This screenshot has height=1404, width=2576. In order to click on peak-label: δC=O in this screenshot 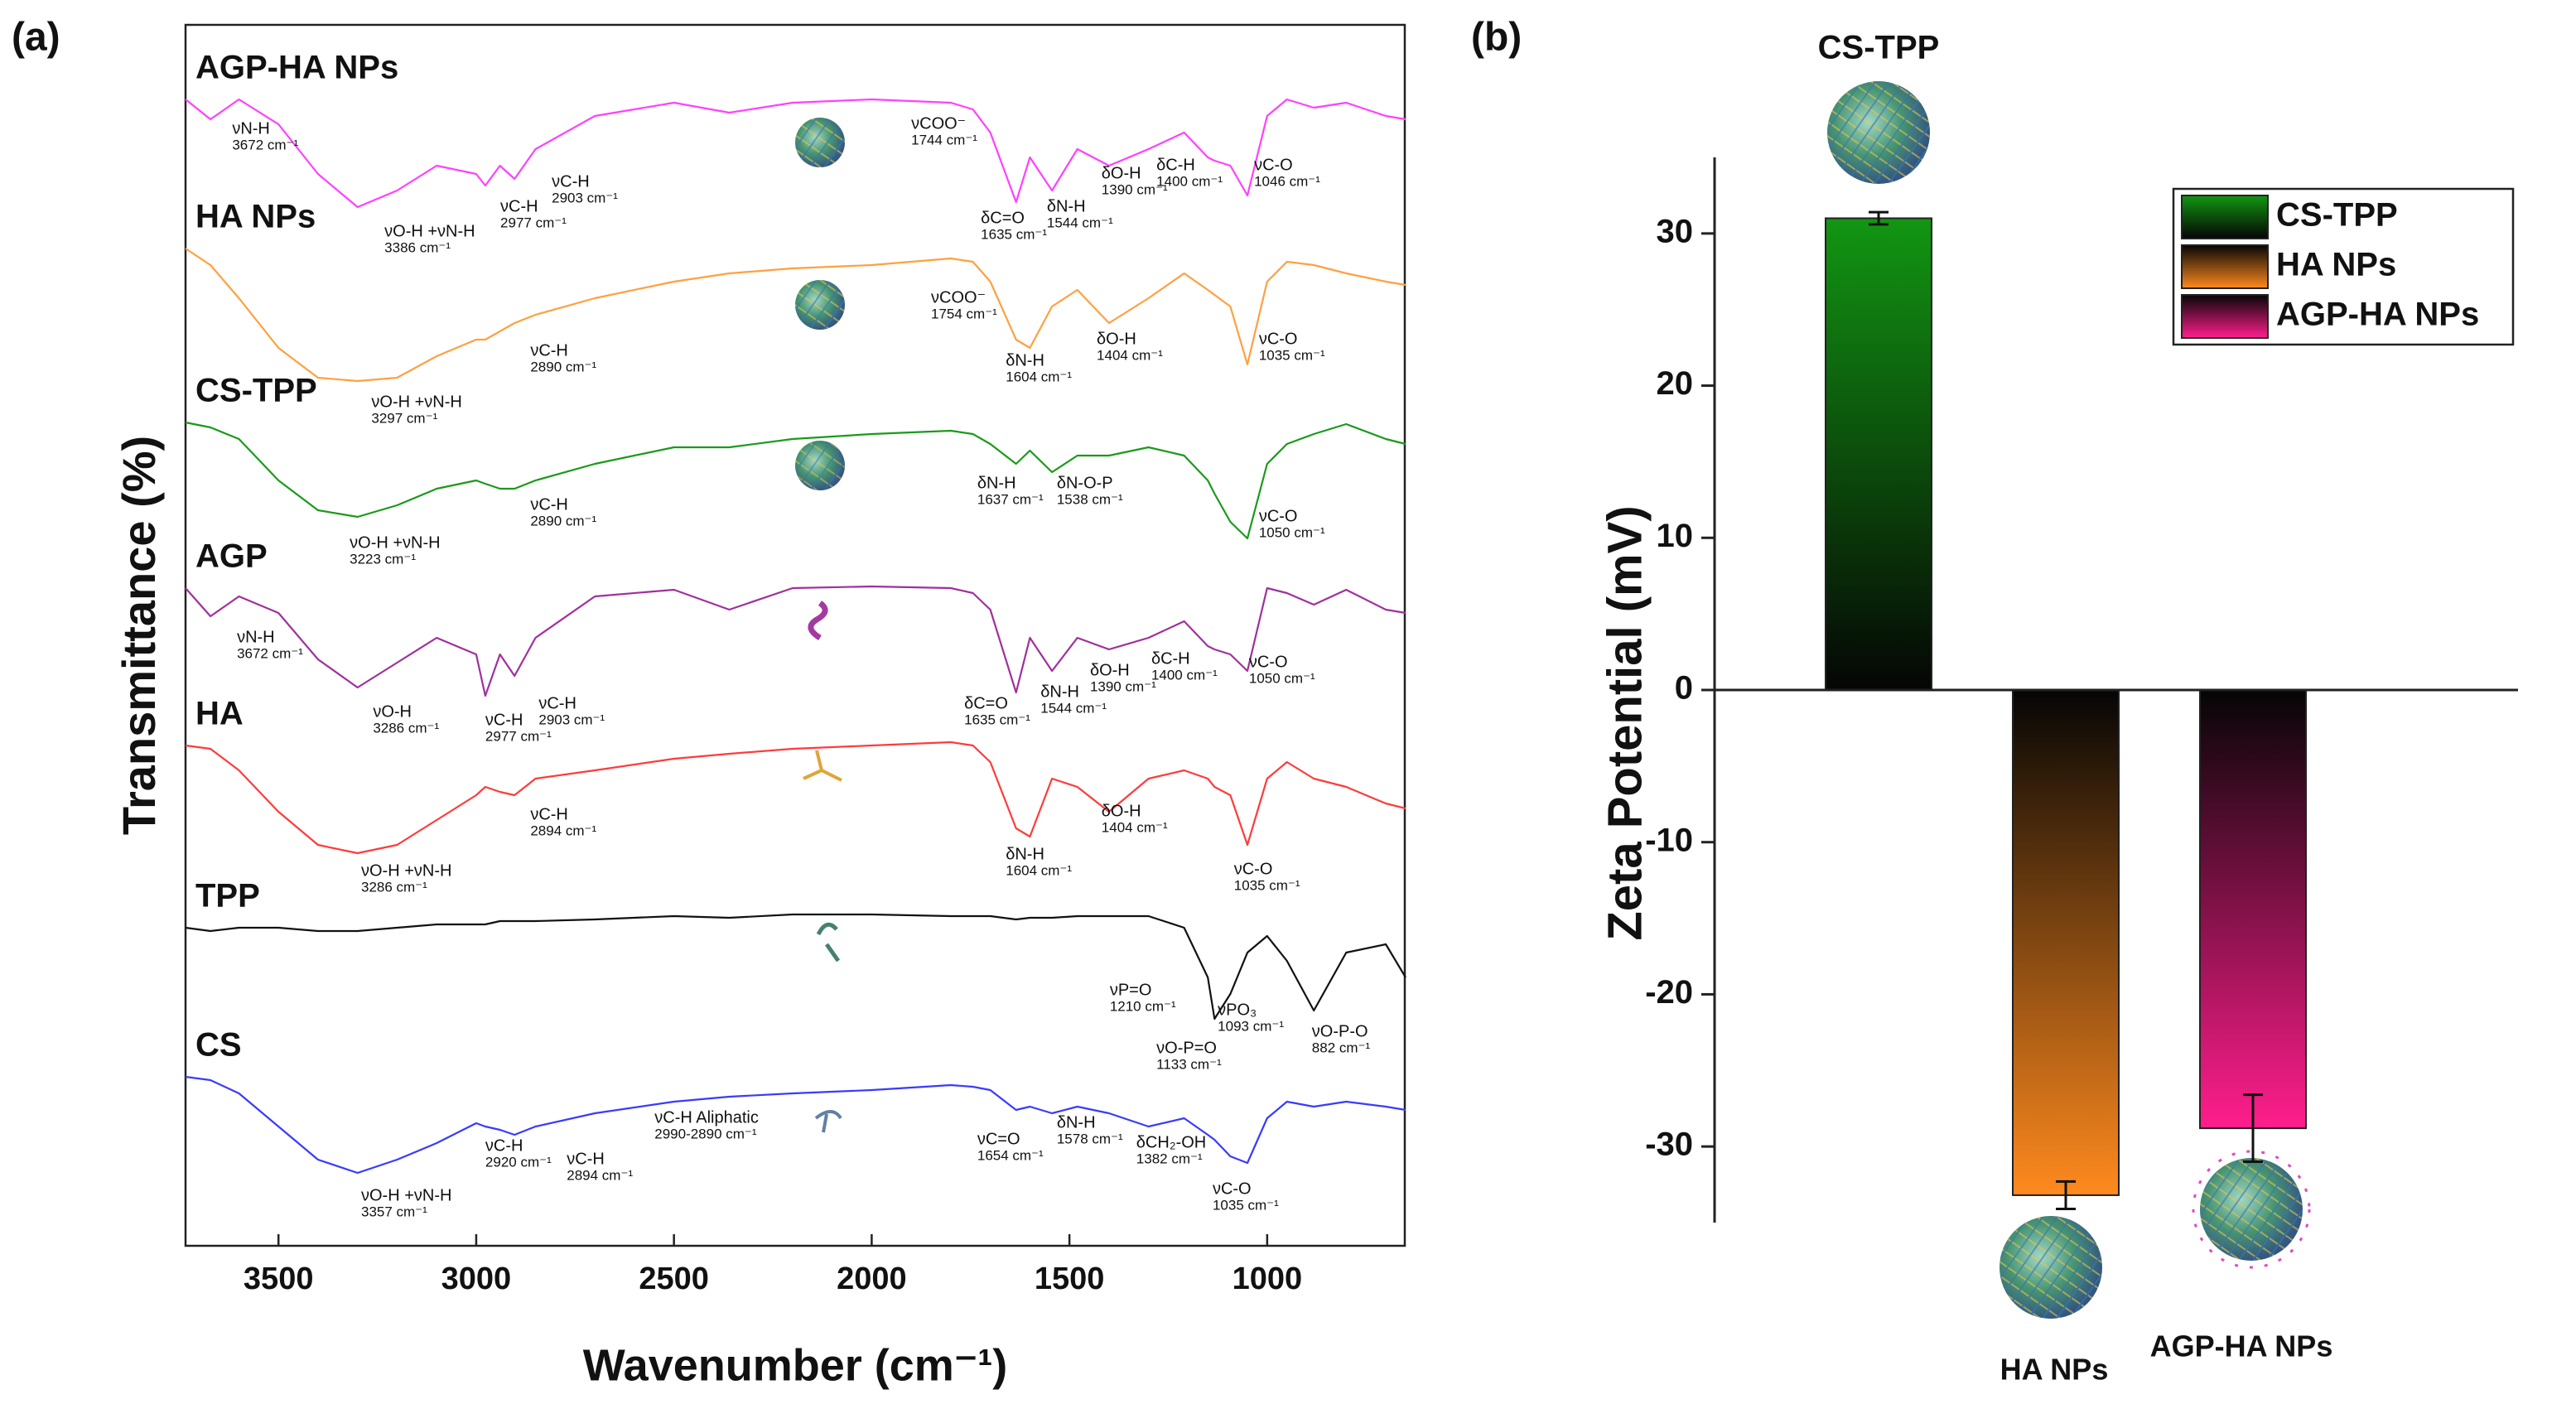, I will do `click(986, 703)`.